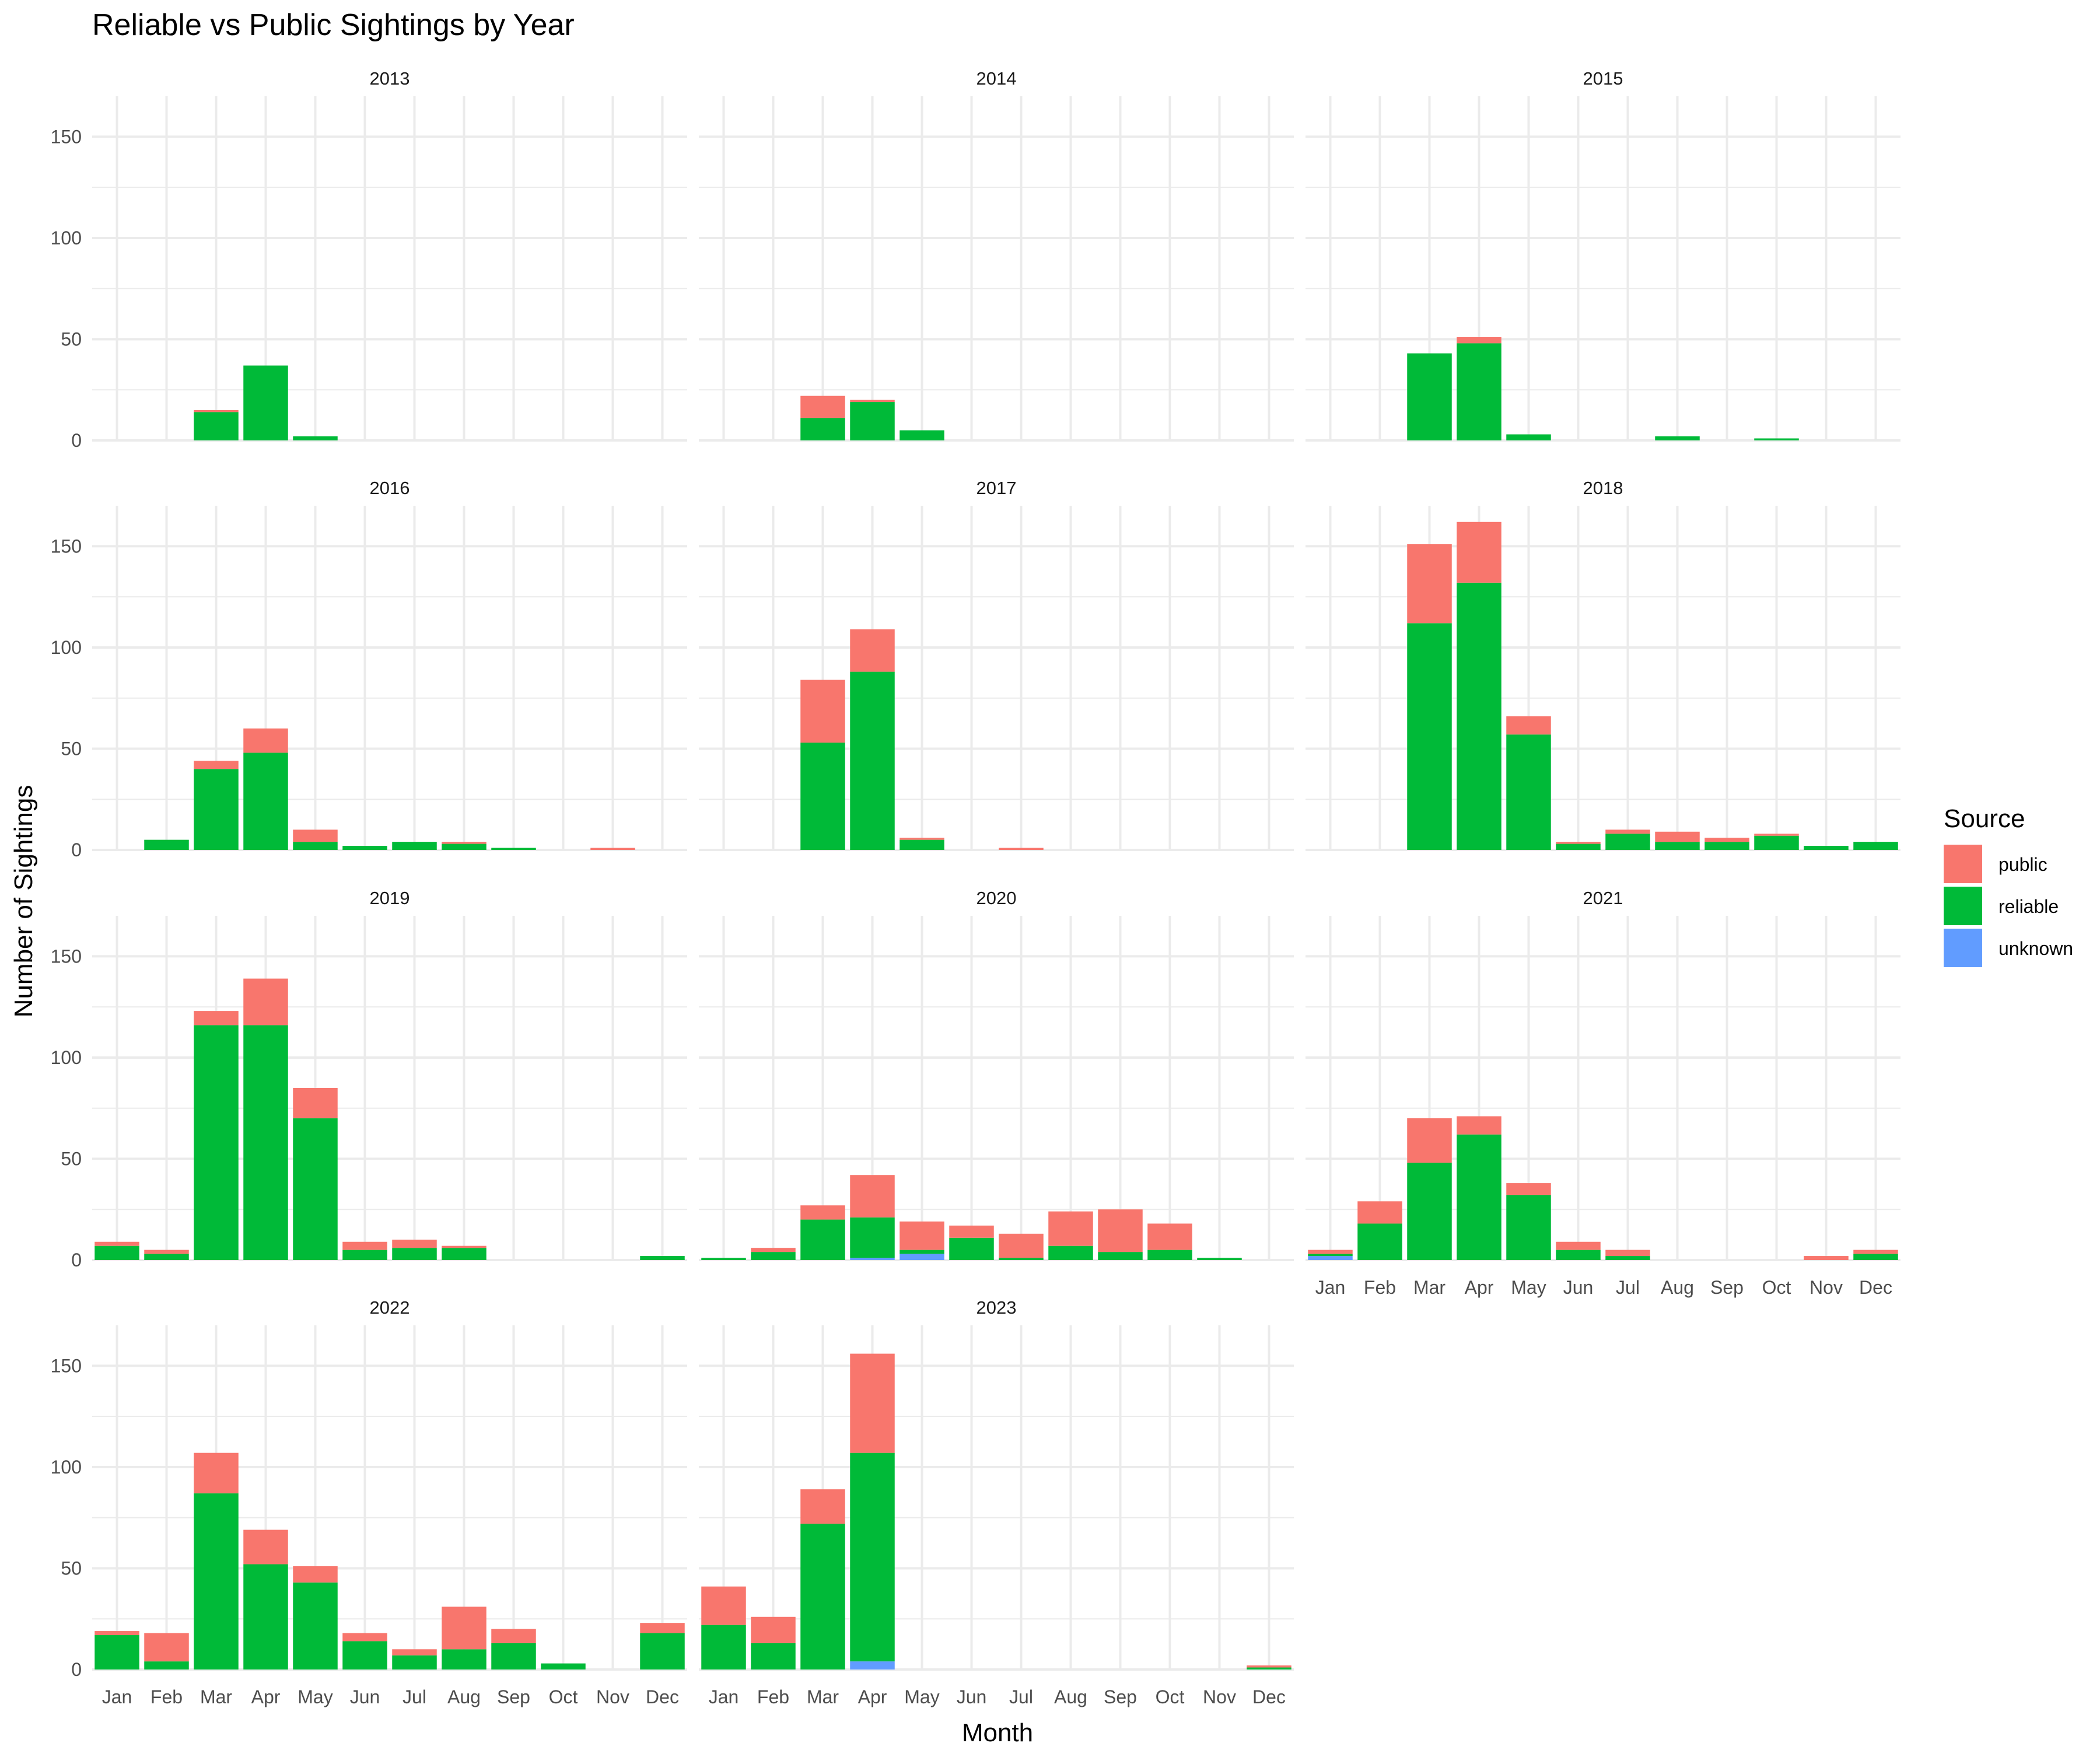 This screenshot has height=1750, width=2100. I want to click on panel-strip-label: 2015, so click(1603, 78).